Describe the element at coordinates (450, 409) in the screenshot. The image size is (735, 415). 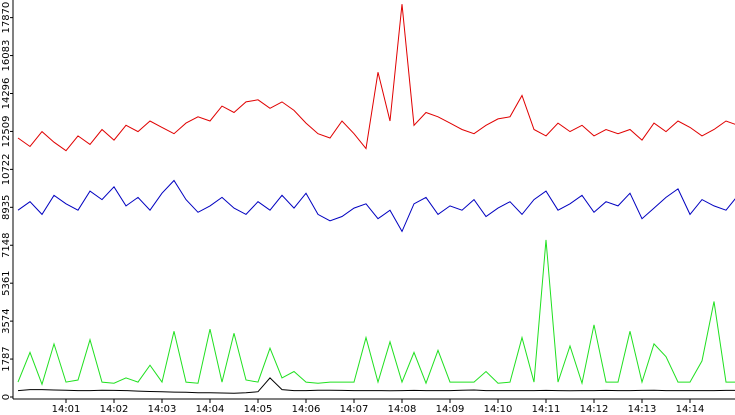
I see `x-tick-label: 14:09` at that location.